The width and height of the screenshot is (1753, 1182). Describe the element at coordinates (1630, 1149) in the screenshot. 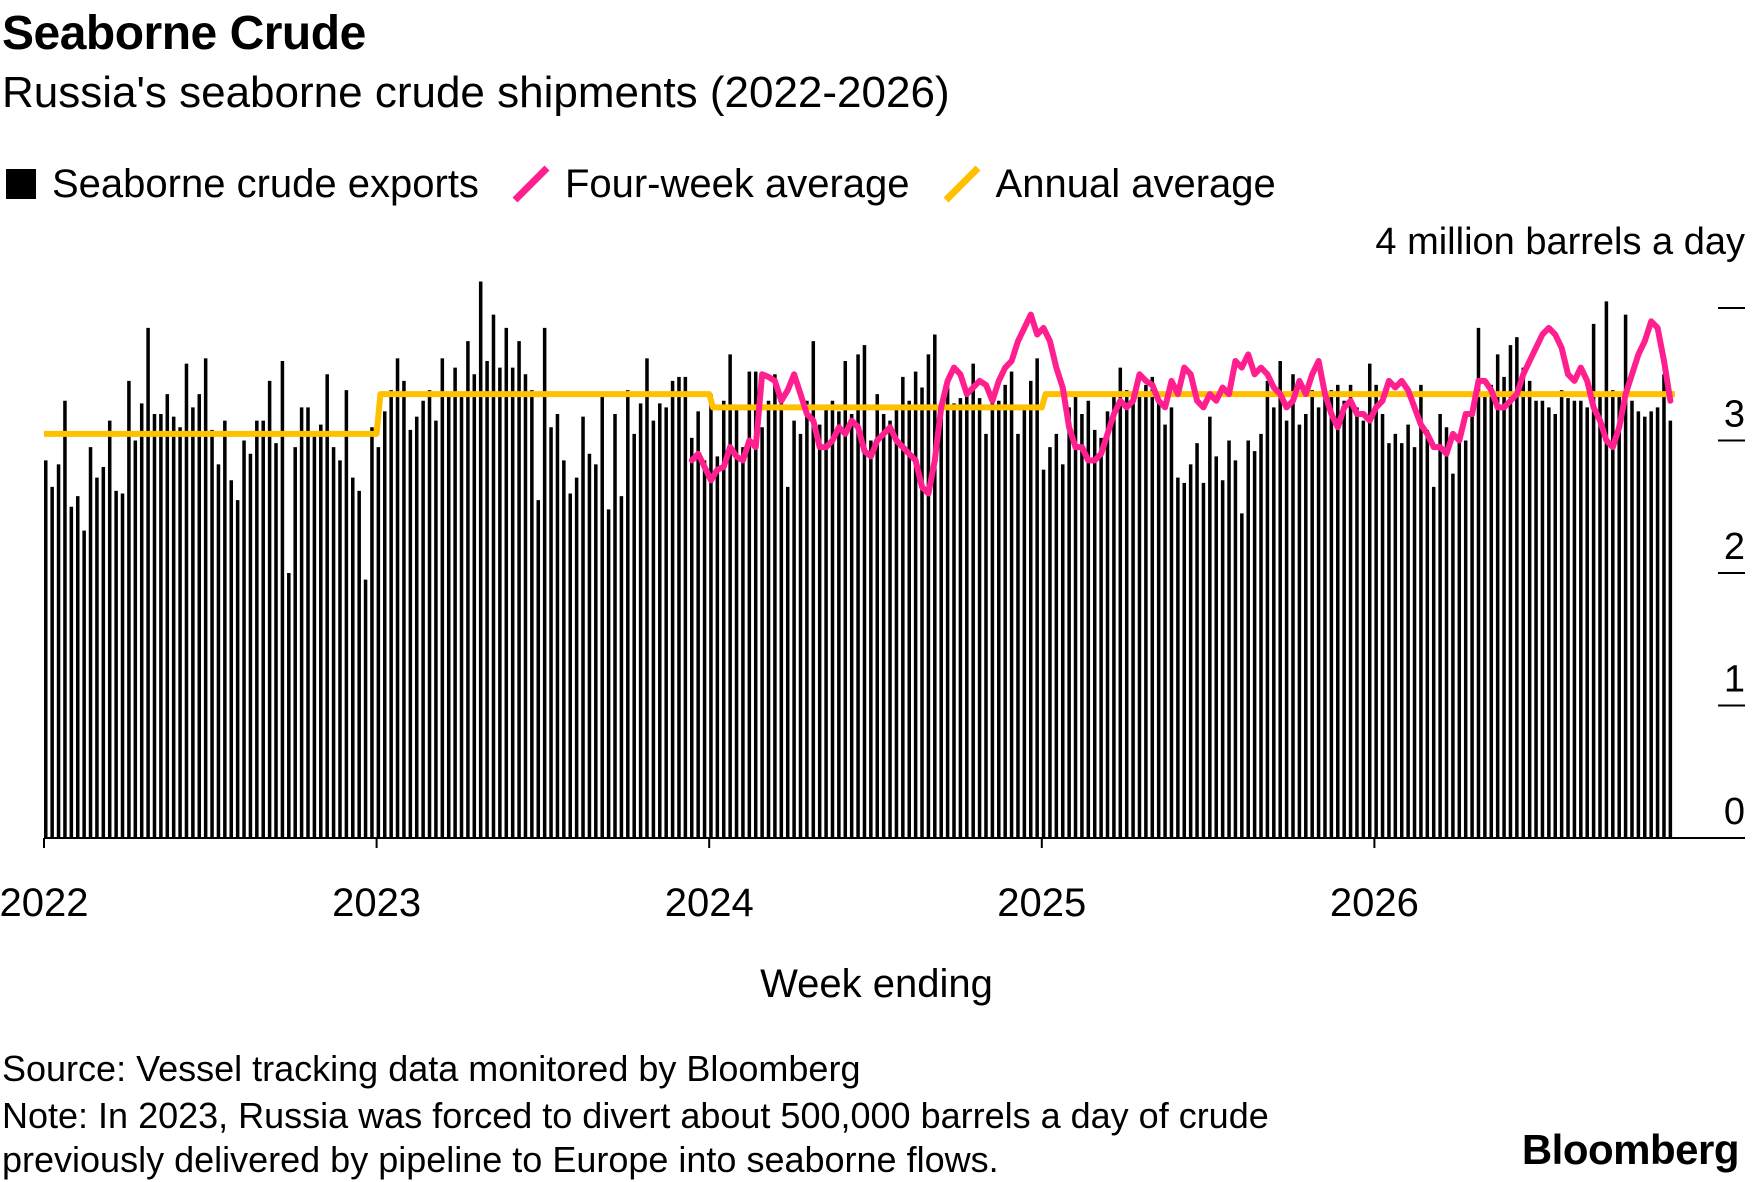

I see `bloomberg-logo: Bloomberg` at that location.